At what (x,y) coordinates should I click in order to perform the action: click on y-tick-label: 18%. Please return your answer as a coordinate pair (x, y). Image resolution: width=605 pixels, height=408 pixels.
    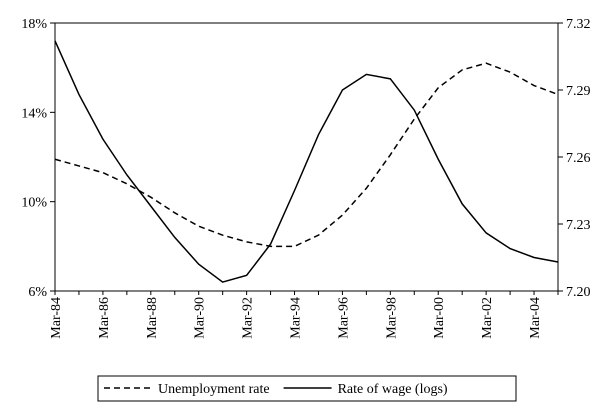
    Looking at the image, I should click on (34, 24).